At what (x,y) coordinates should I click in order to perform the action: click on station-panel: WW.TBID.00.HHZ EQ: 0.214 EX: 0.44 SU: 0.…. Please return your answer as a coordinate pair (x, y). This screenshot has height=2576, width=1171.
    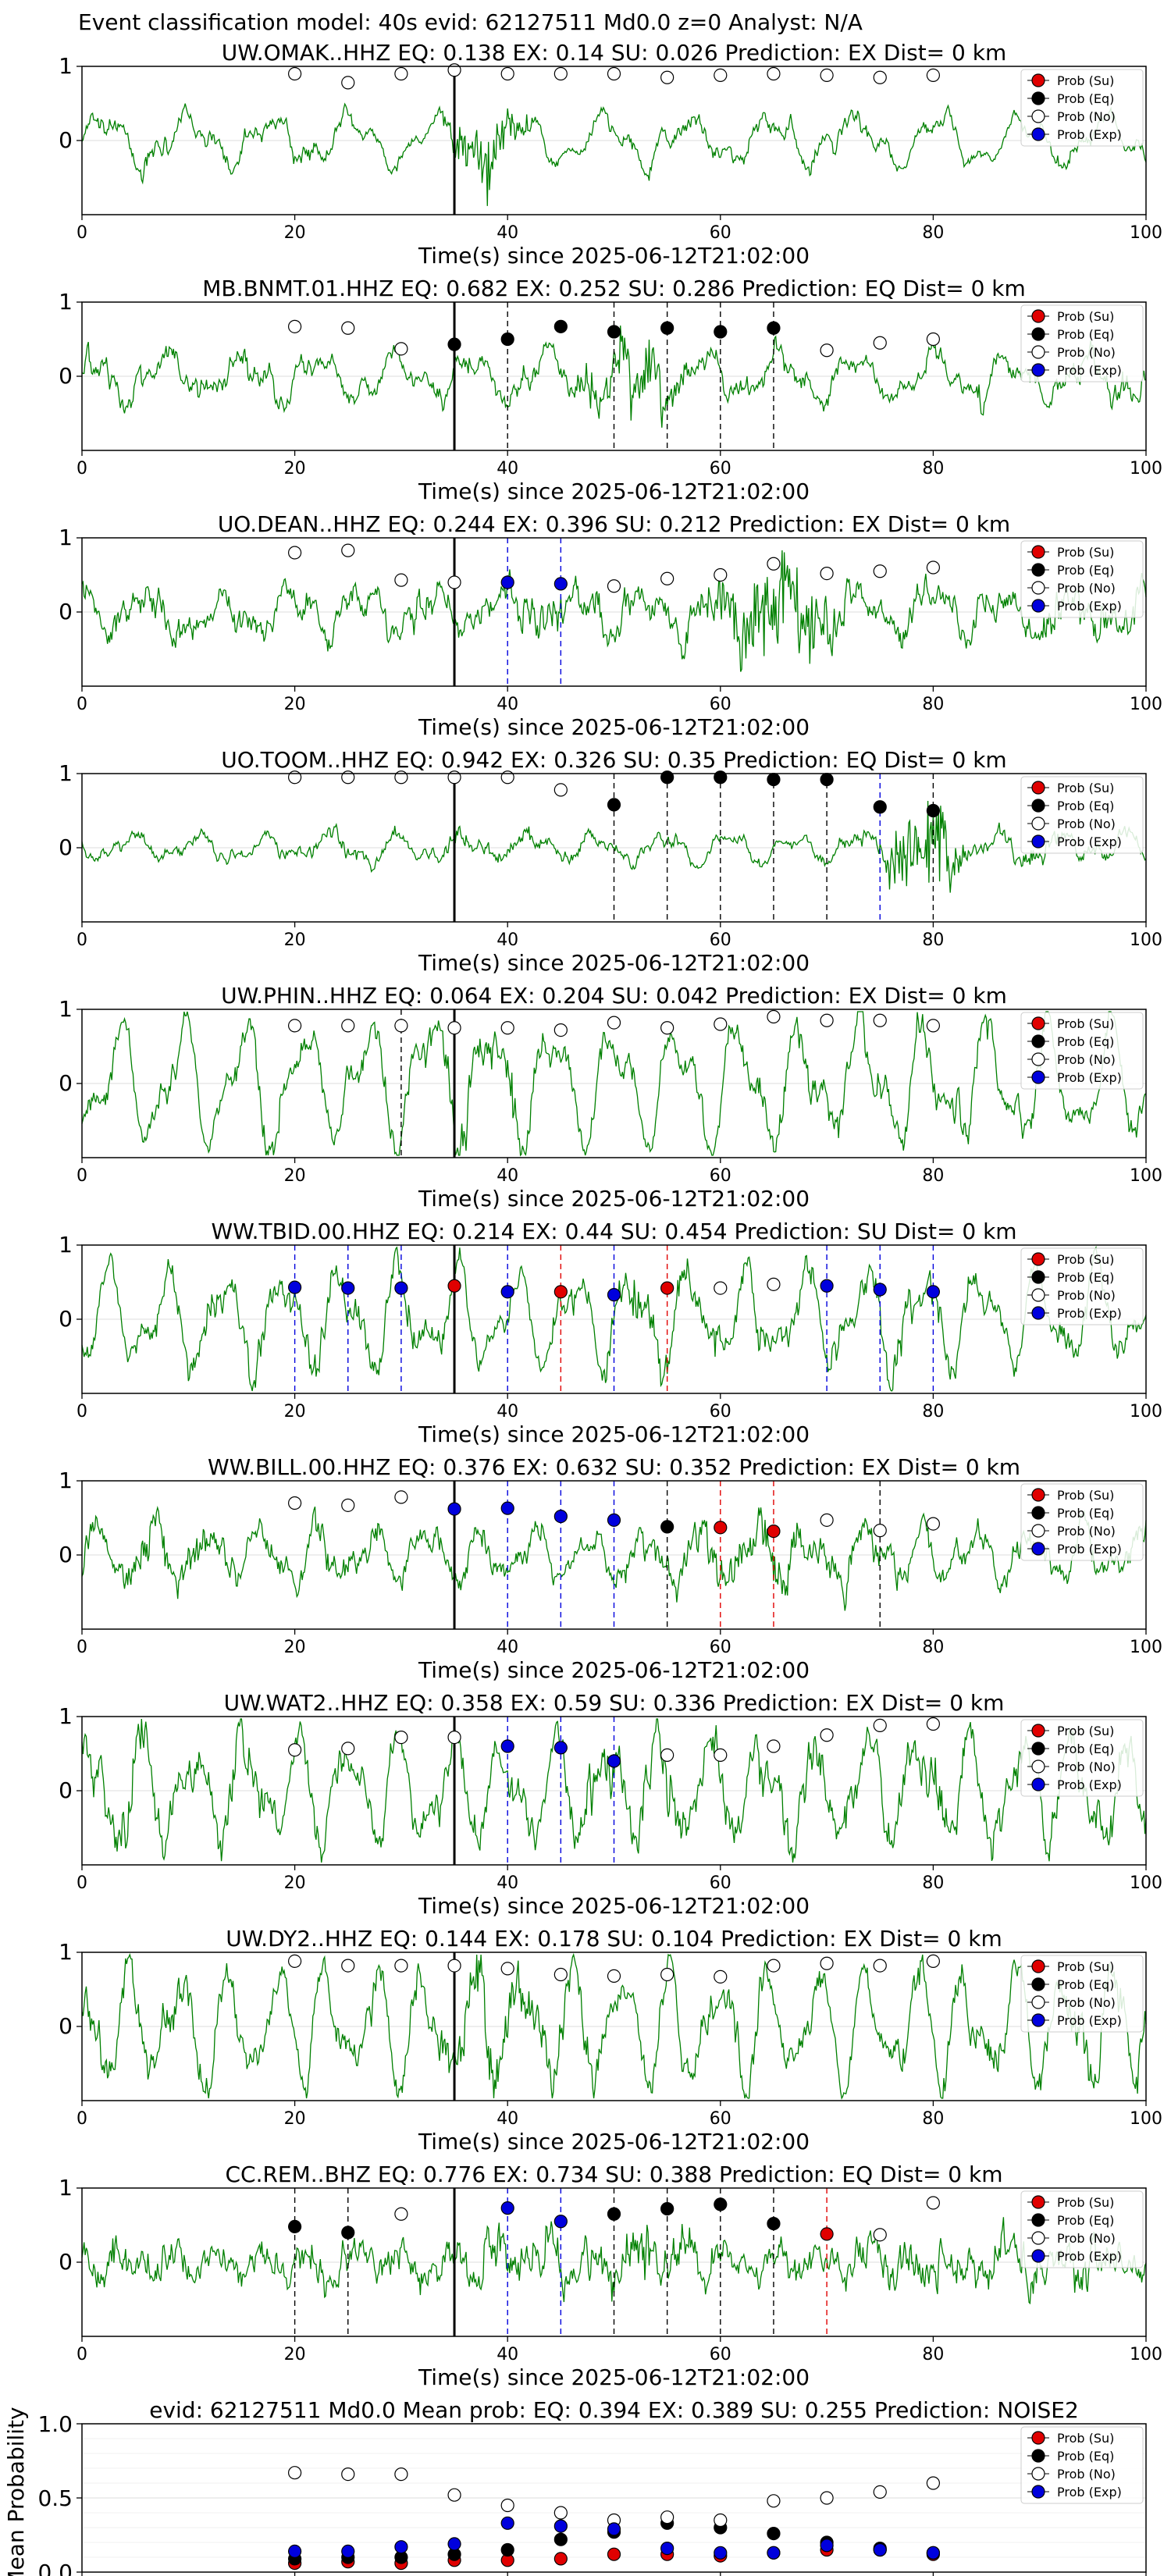
    Looking at the image, I should click on (610, 1333).